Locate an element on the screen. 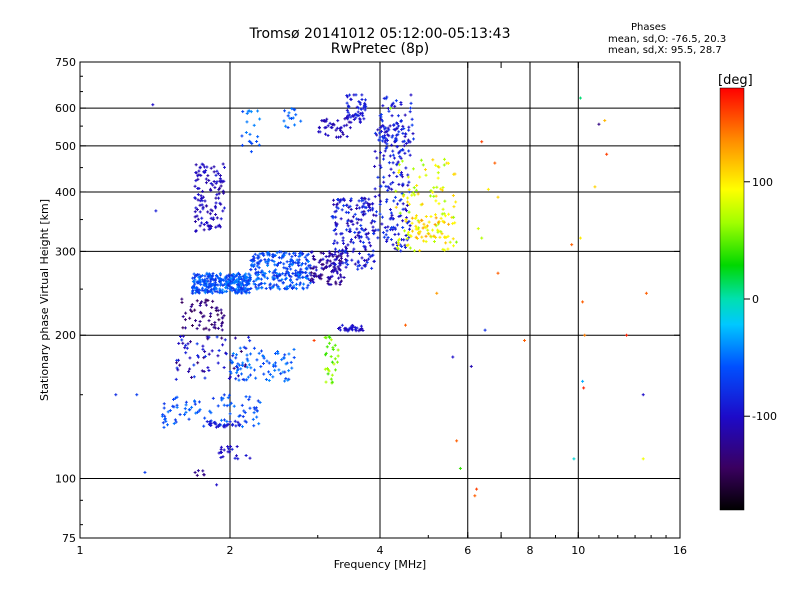  x-tick-label: 2 is located at coordinates (230, 550).